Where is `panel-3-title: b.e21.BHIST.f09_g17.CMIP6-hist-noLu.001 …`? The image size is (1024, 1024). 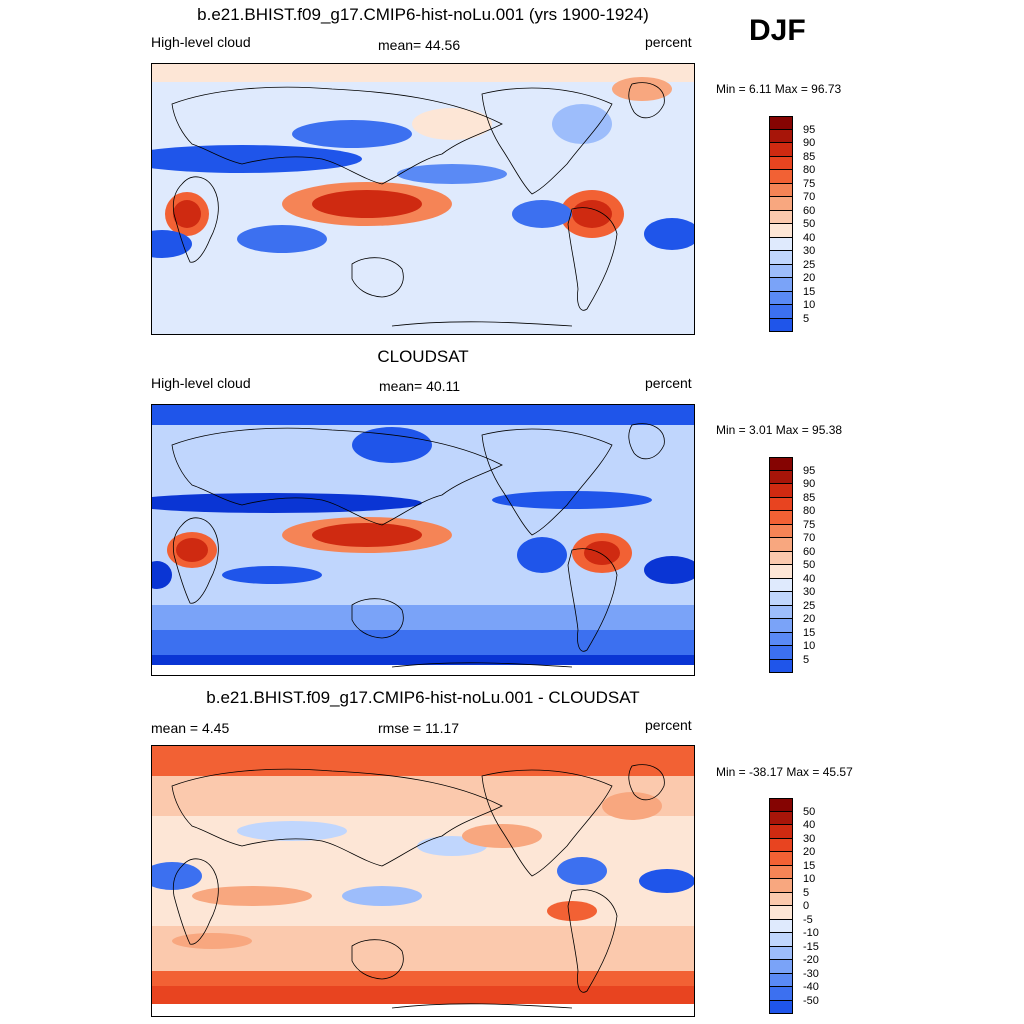 panel-3-title: b.e21.BHIST.f09_g17.CMIP6-hist-noLu.001 … is located at coordinates (423, 697).